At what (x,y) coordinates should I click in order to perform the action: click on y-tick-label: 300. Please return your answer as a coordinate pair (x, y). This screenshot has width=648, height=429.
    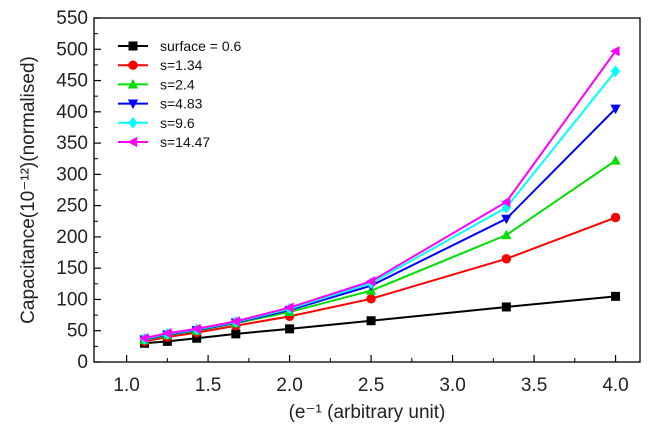
    Looking at the image, I should click on (72, 174).